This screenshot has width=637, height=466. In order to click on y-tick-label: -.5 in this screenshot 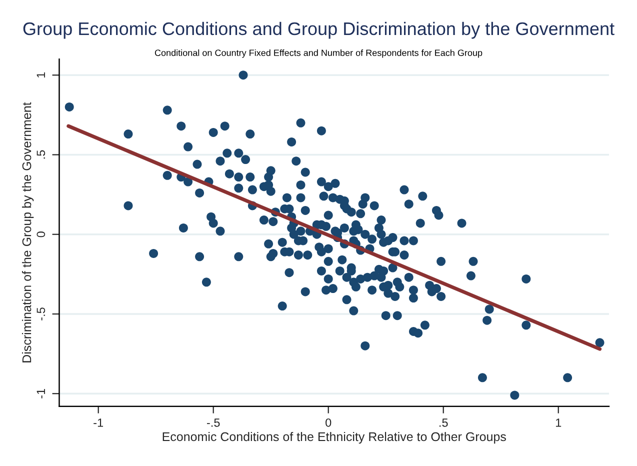, I will do `click(41, 314)`.